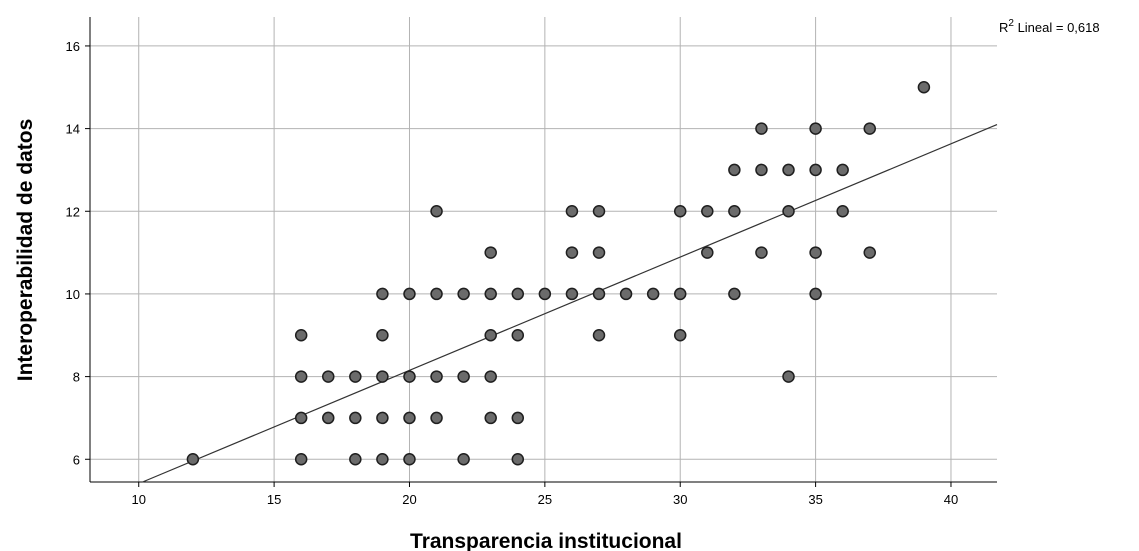  Describe the element at coordinates (73, 129) in the screenshot. I see `y-tick-label: 14` at that location.